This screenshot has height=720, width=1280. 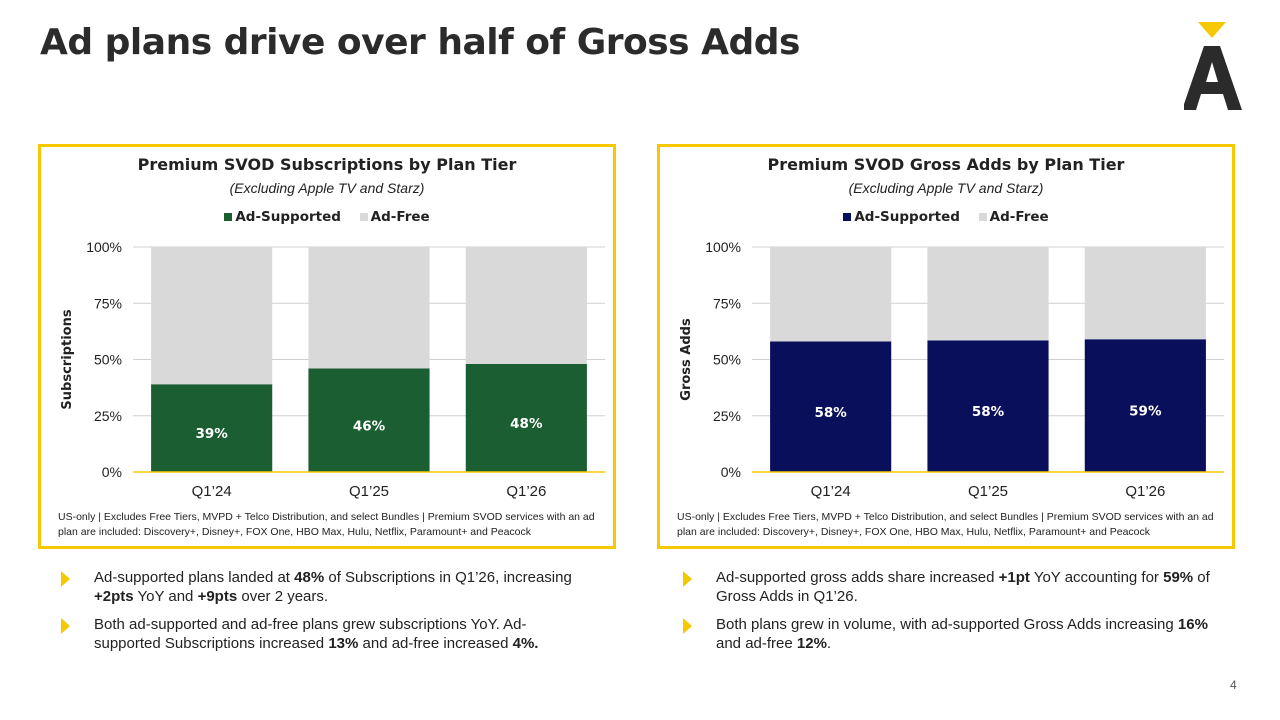 I want to click on bullet-highlight: 59%, so click(x=1178, y=577).